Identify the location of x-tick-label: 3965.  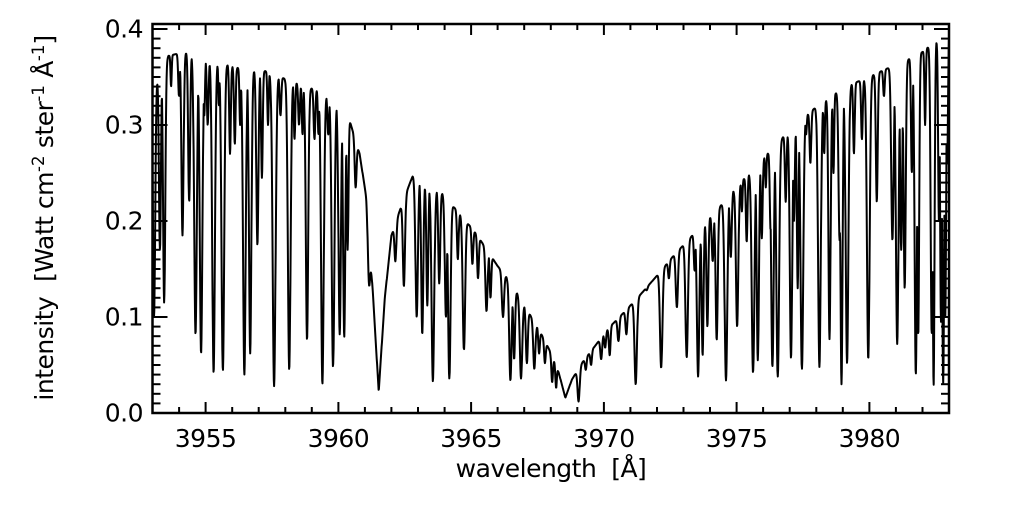
(471, 438).